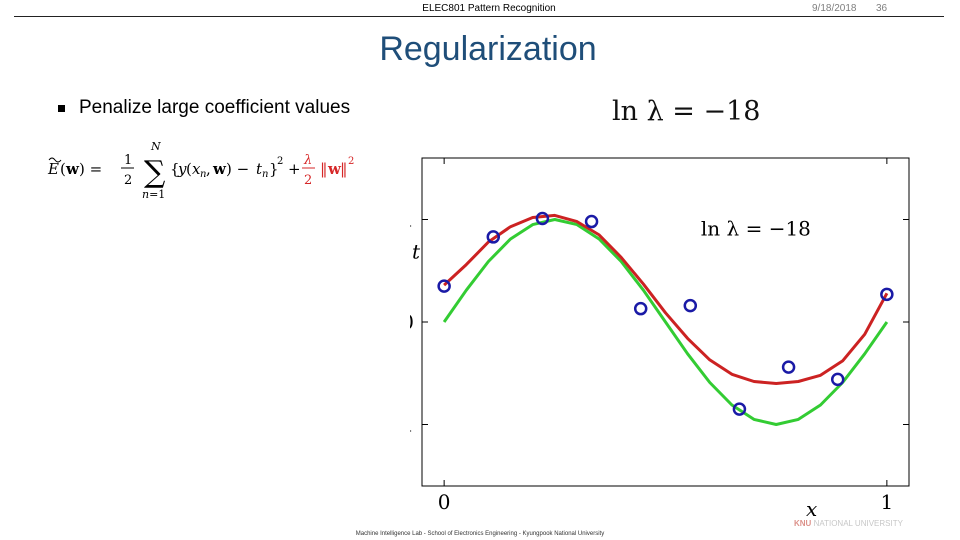 The width and height of the screenshot is (960, 540). I want to click on x-tick-label-1: 1, so click(886, 502).